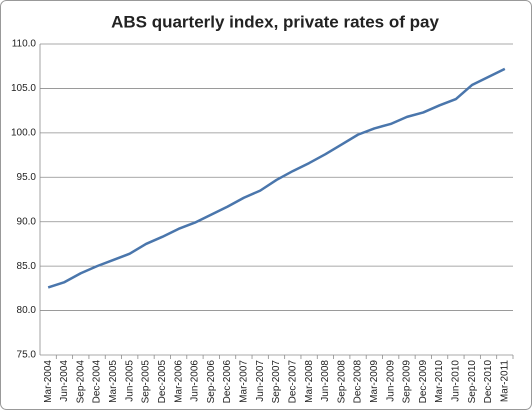  What do you see at coordinates (27, 221) in the screenshot?
I see `y-tick-label: 90.0` at bounding box center [27, 221].